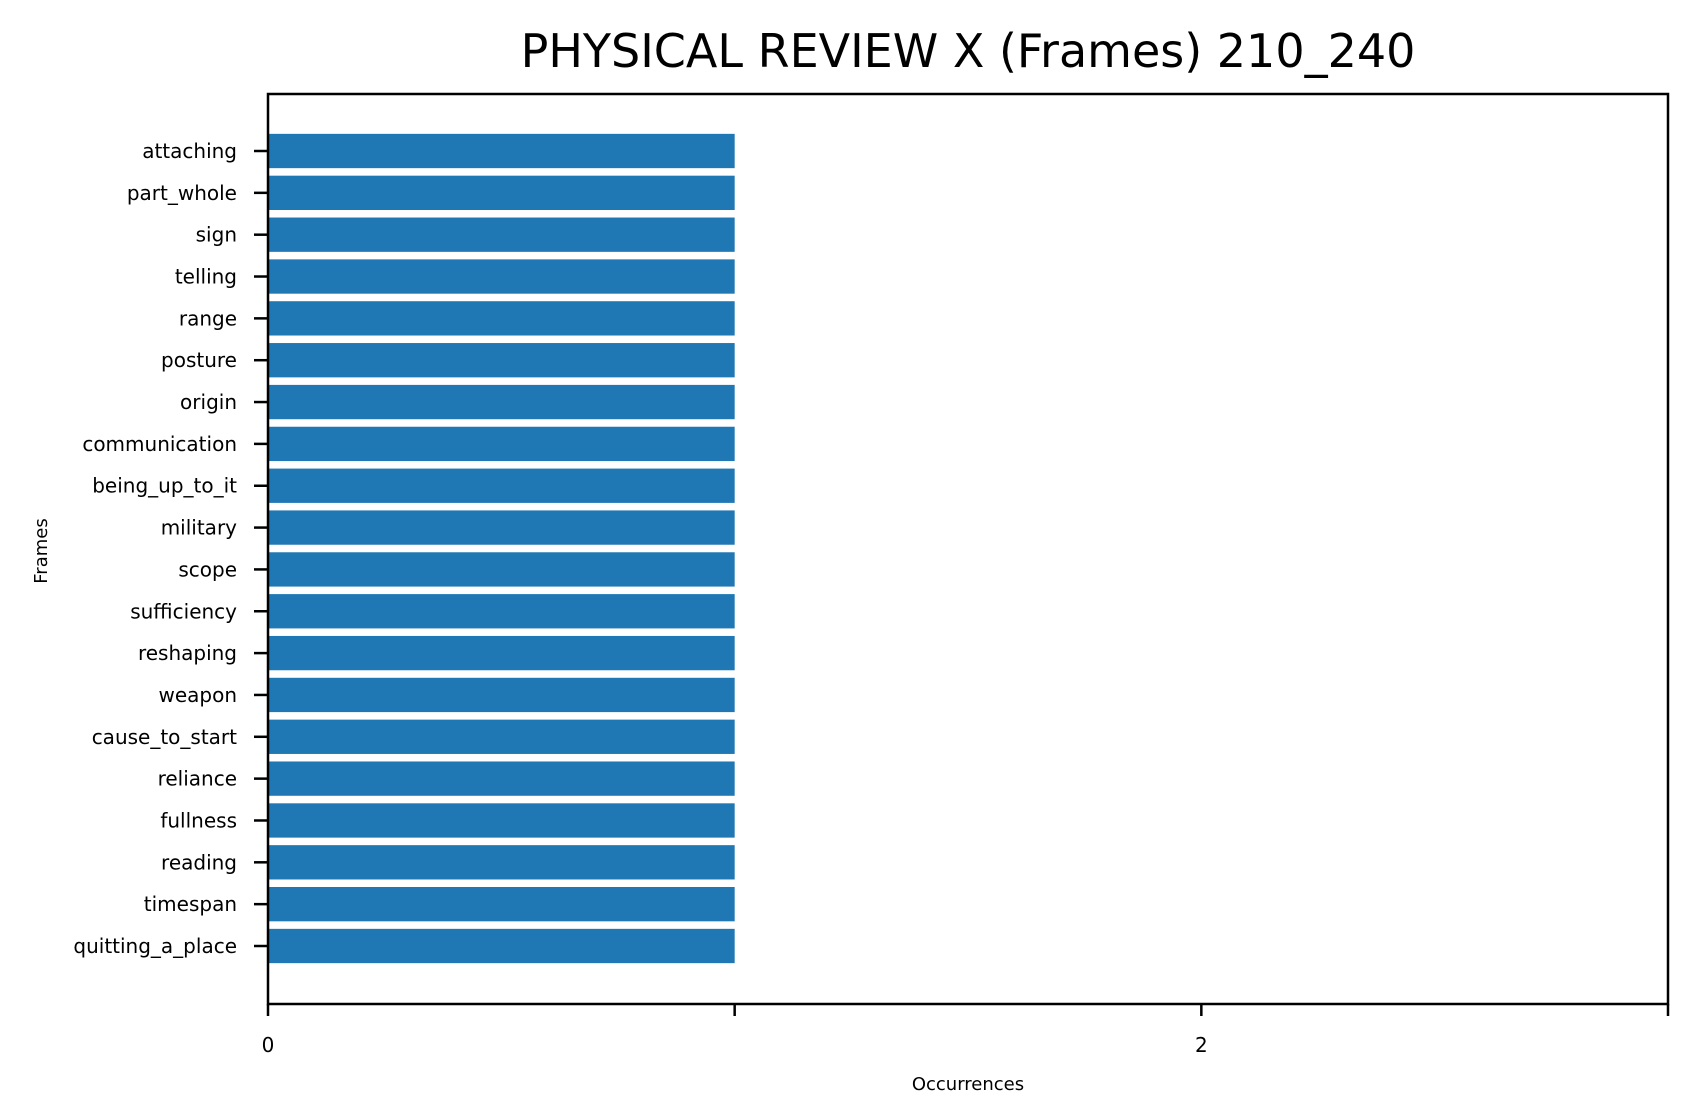  Describe the element at coordinates (501, 527) in the screenshot. I see `bar-military` at that location.